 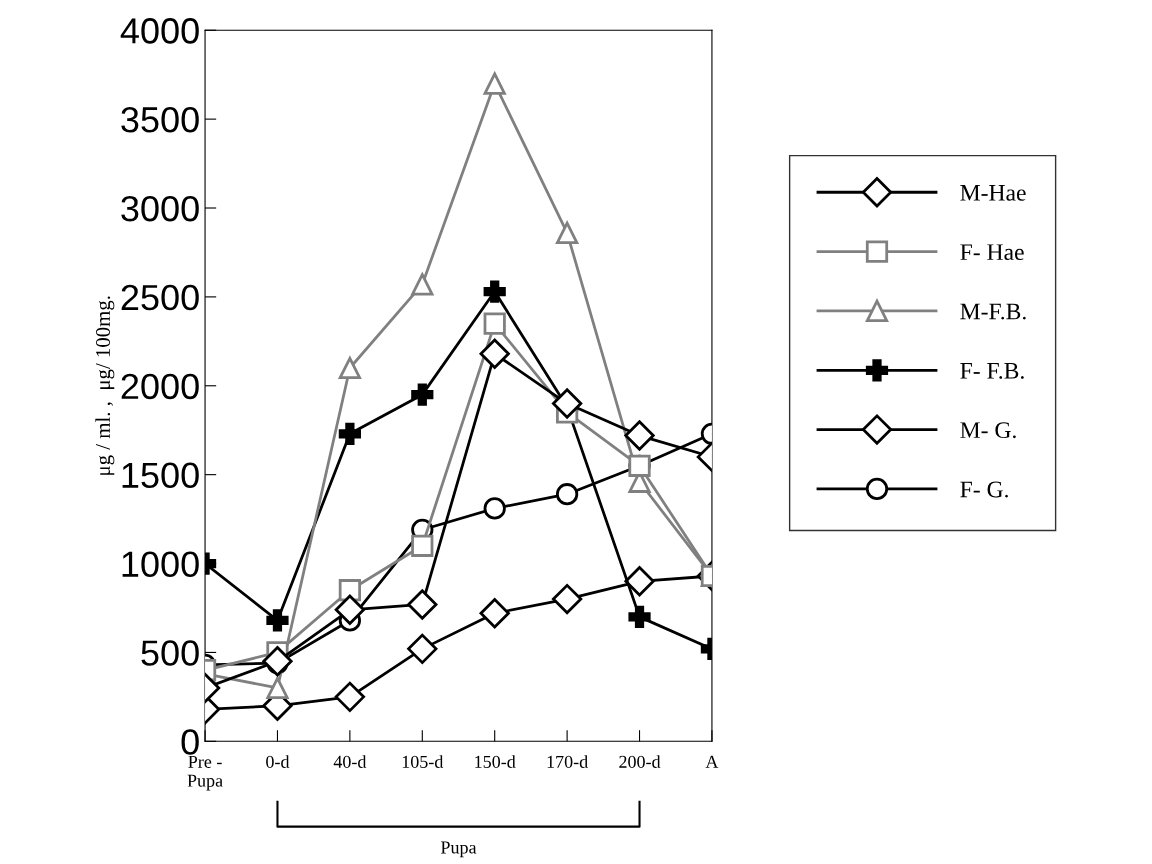 I want to click on legend-label: F- G., so click(x=984, y=489).